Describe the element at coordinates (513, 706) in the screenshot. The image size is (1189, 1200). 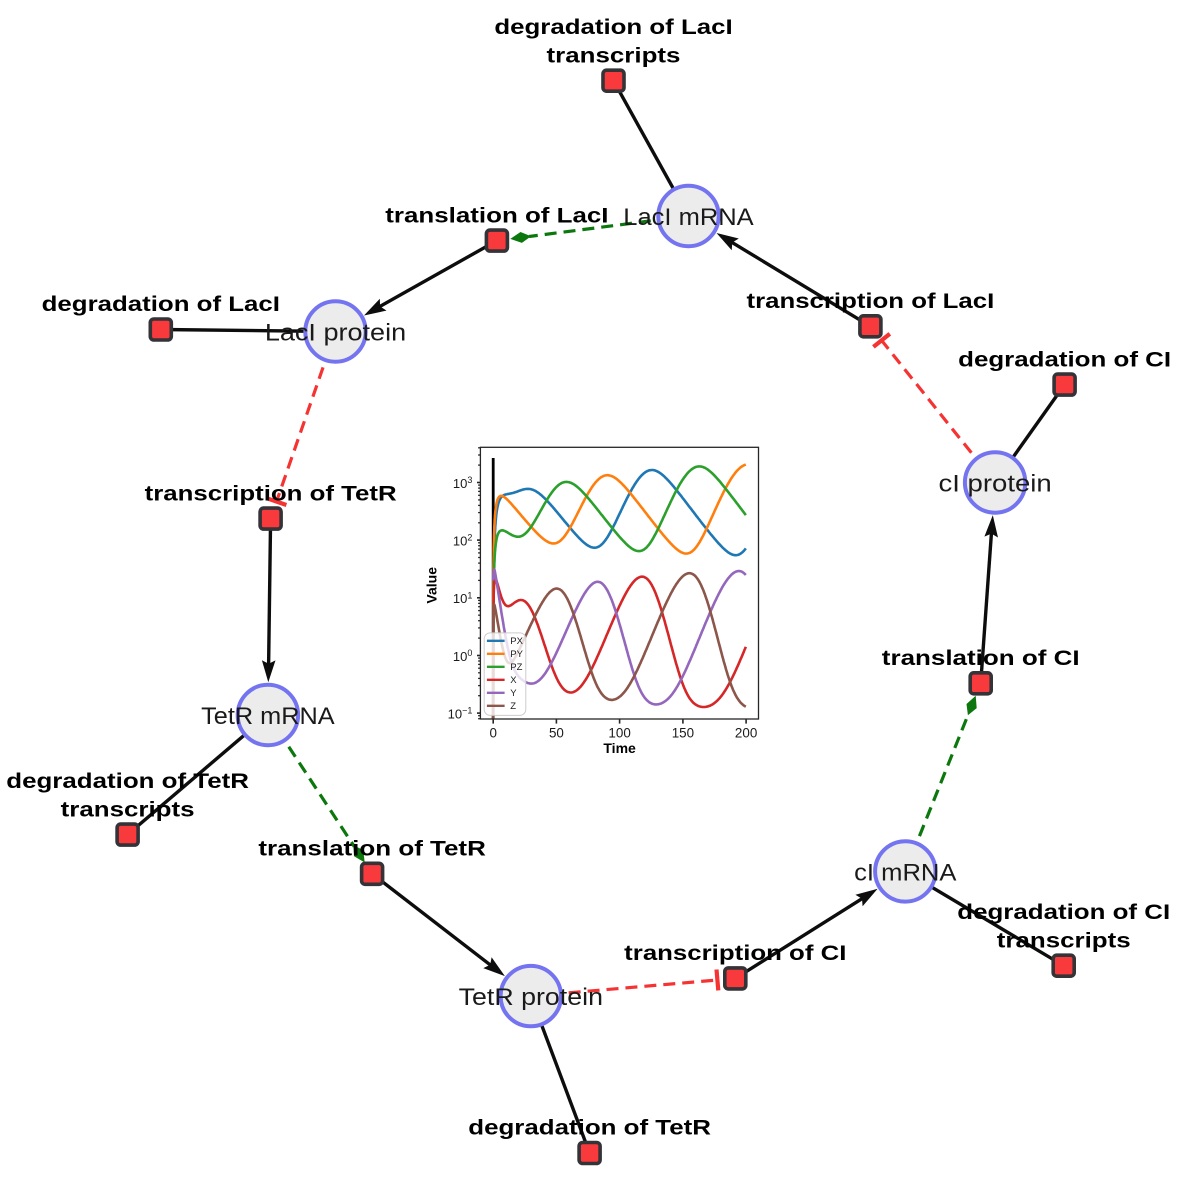
I see `svg-text: Z` at that location.